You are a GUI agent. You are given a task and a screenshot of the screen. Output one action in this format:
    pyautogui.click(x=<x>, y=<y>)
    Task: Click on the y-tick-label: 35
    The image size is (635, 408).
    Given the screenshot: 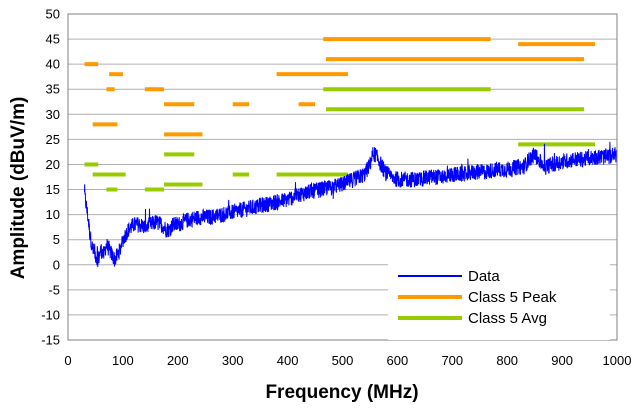 What is the action you would take?
    pyautogui.click(x=53, y=89)
    